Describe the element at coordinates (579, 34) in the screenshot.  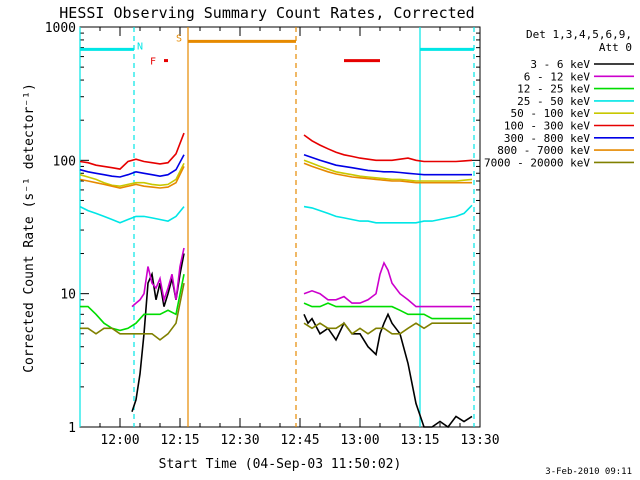
I see `legend-header-detectors: Det 1,3,4,5,6,9,` at that location.